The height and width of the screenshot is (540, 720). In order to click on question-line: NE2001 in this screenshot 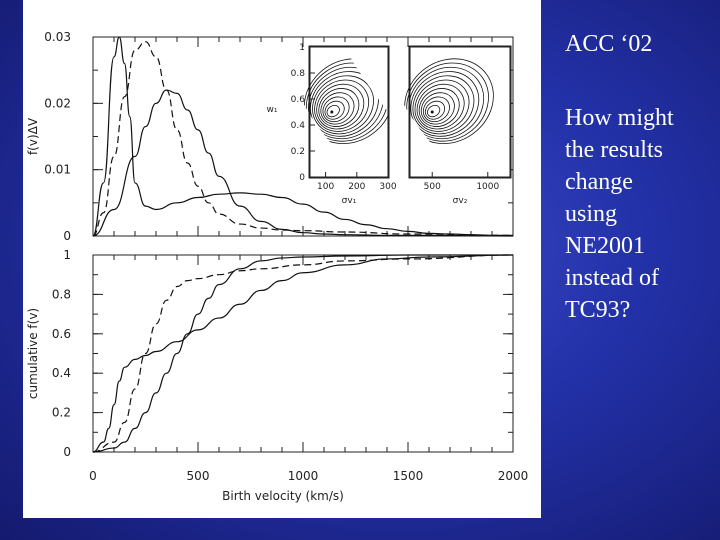, I will do `click(605, 246)`.